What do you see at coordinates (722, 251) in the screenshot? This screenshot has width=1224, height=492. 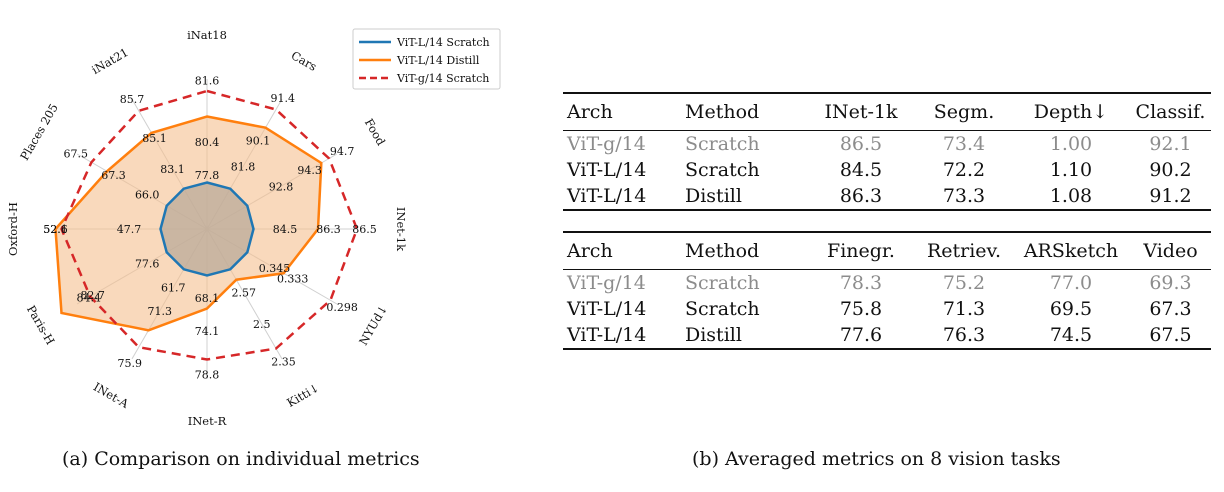 I see `column-header: Method` at bounding box center [722, 251].